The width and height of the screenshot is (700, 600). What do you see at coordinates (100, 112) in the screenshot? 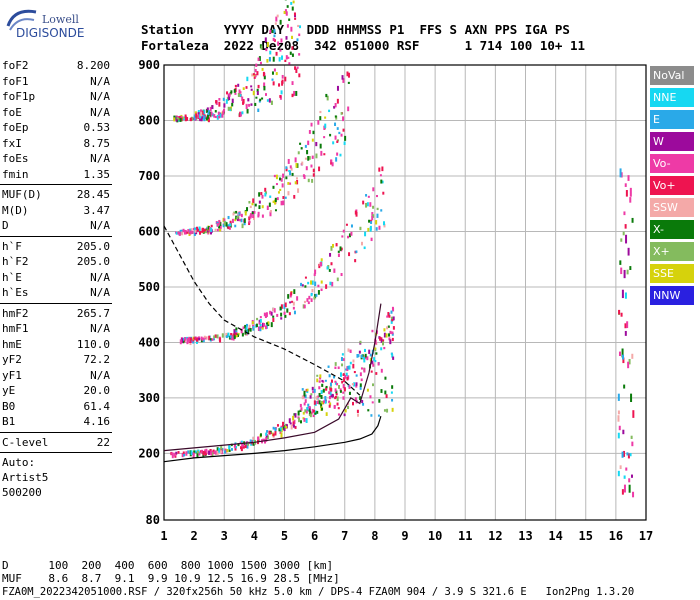
I see `param-value: N/A` at bounding box center [100, 112].